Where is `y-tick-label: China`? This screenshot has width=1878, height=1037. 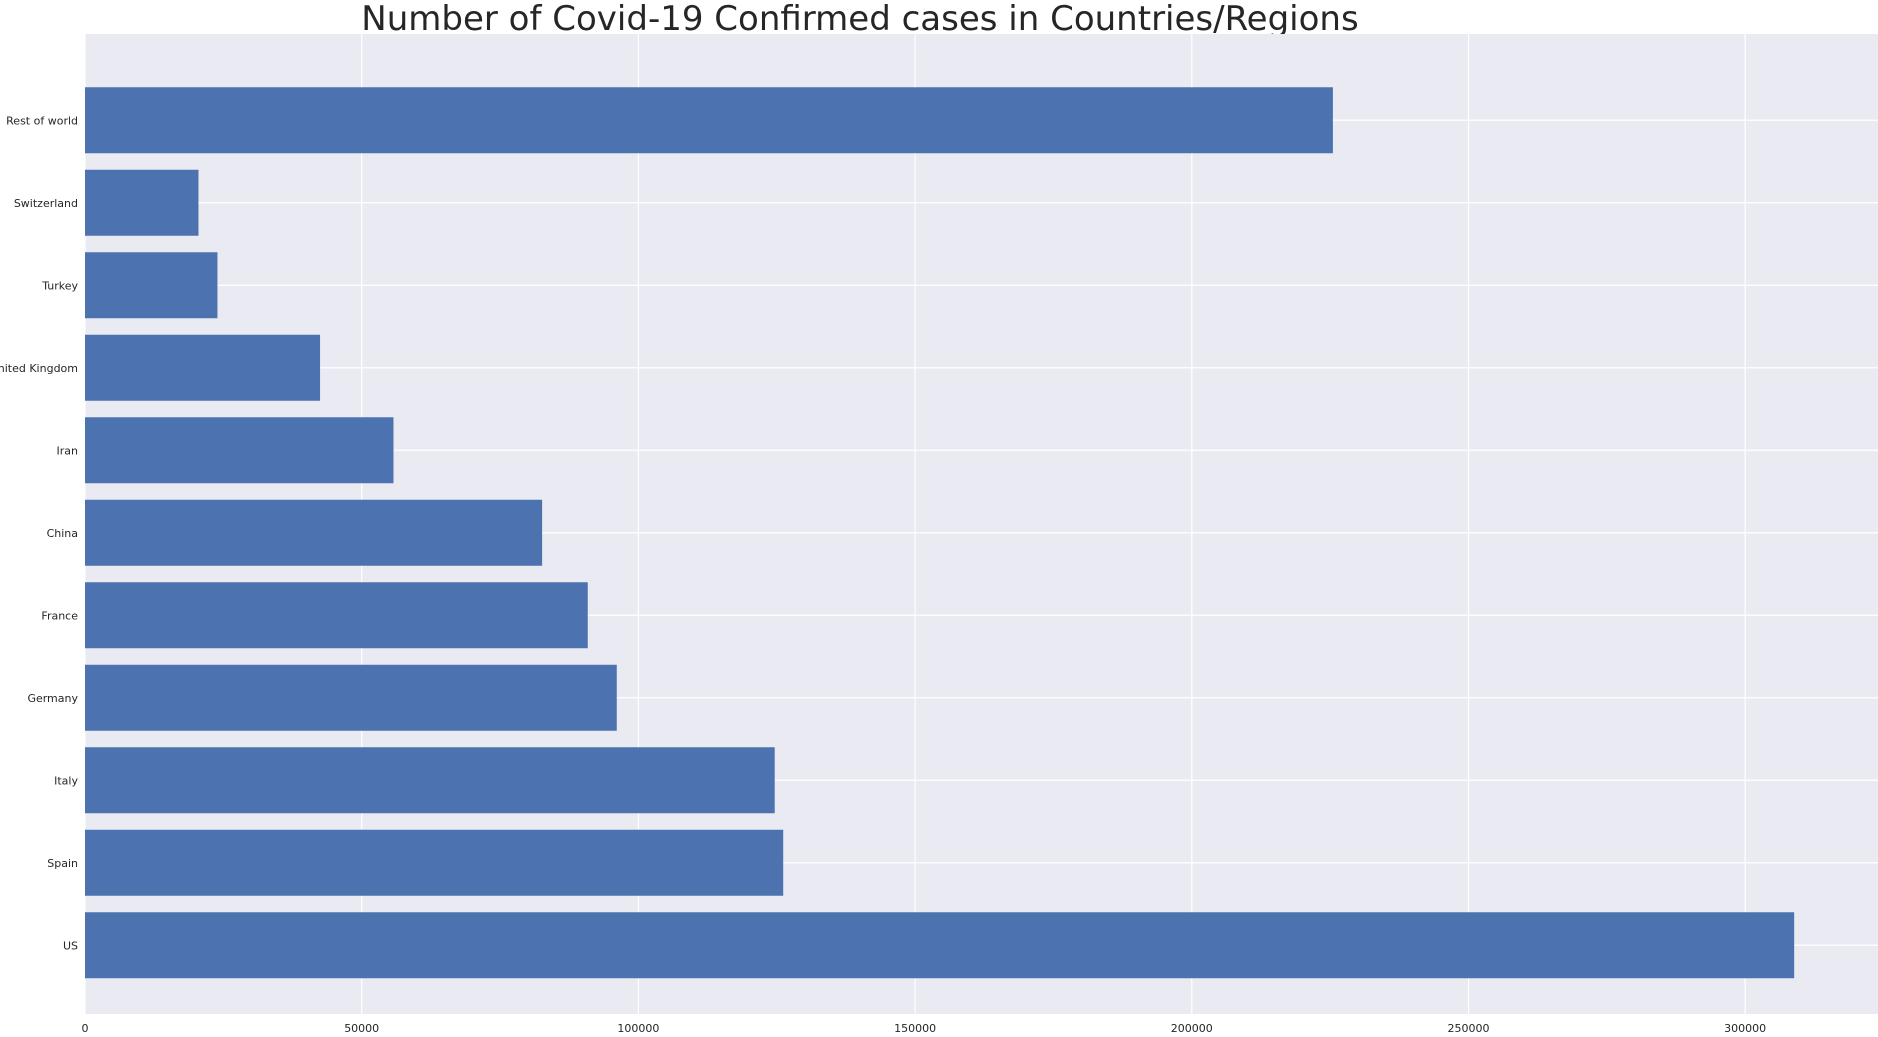 y-tick-label: China is located at coordinates (62, 533).